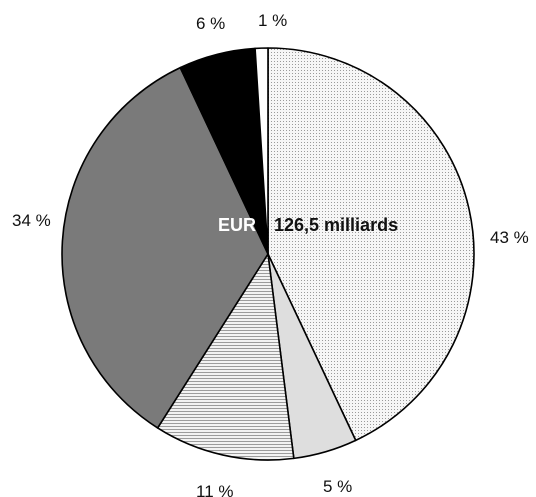 The image size is (536, 497). I want to click on slice-label-34: 34 %, so click(31, 220).